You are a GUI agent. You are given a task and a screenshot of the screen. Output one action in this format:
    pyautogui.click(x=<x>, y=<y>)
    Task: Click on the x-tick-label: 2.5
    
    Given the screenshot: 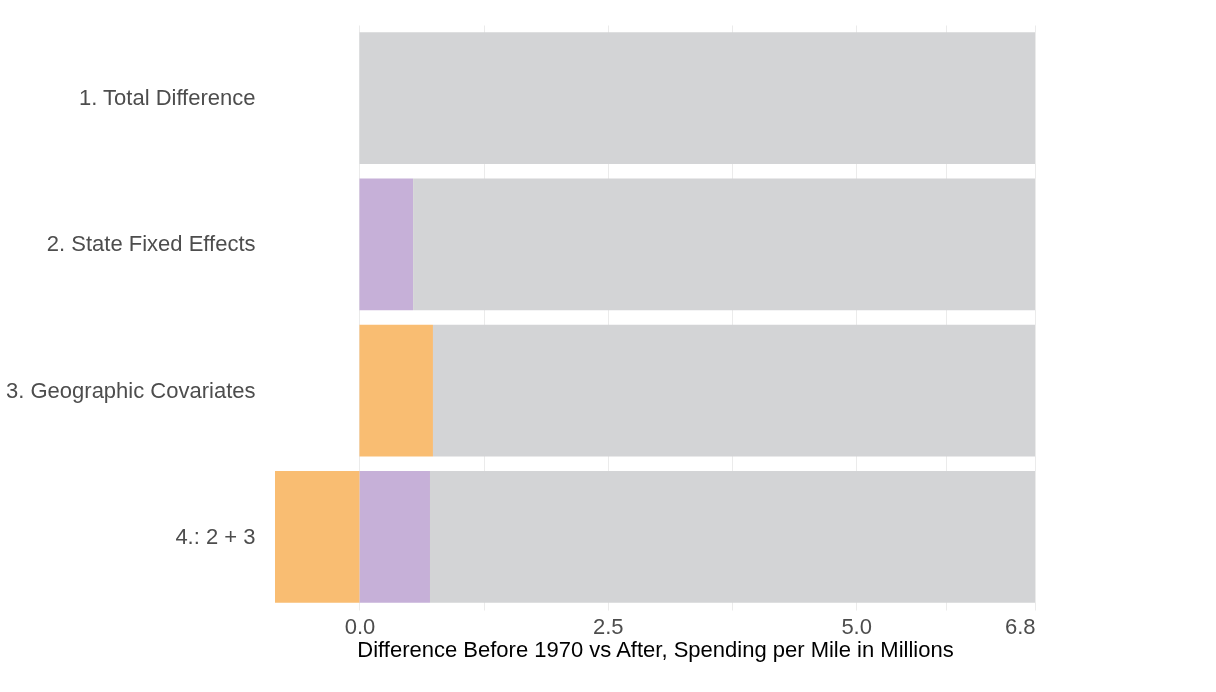 What is the action you would take?
    pyautogui.click(x=608, y=626)
    